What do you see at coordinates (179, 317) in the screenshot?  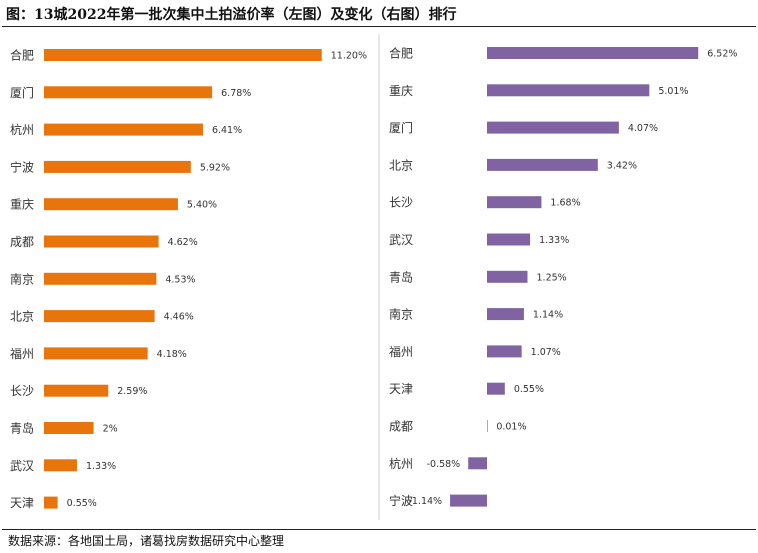 I see `left-value-label: 4.46%` at bounding box center [179, 317].